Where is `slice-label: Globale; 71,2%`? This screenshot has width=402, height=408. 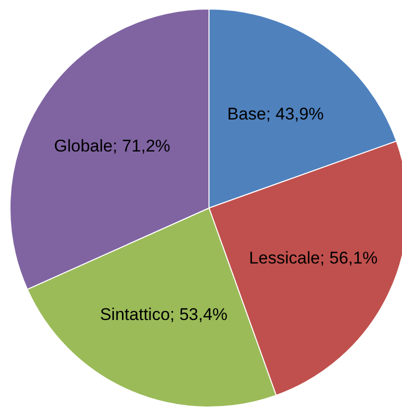
slice-label: Globale; 71,2% is located at coordinates (112, 146).